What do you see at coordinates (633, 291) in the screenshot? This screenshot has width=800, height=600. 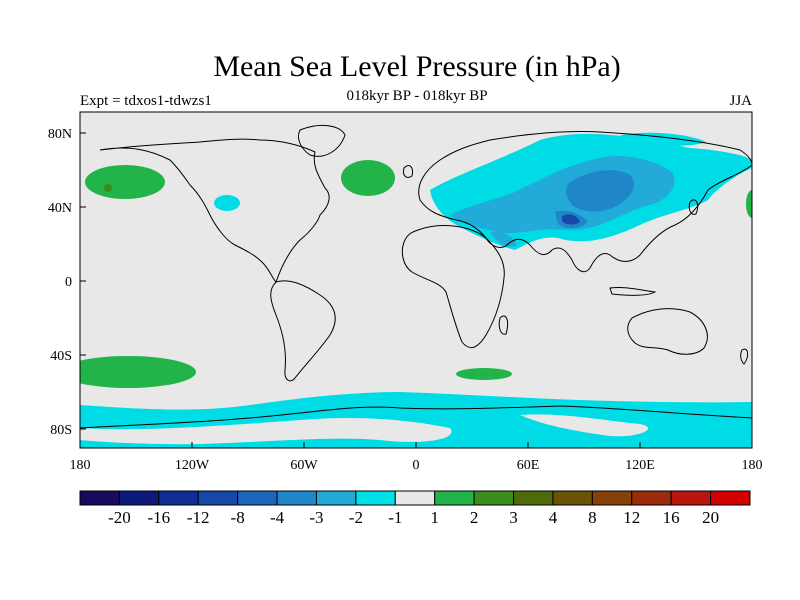 I see `indonesia-outline` at bounding box center [633, 291].